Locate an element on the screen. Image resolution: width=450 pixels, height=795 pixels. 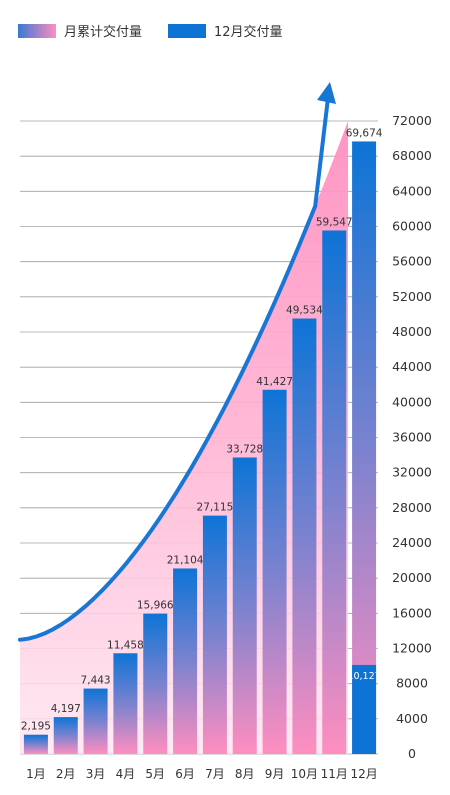
y-tick-label: 40000 is located at coordinates (412, 401).